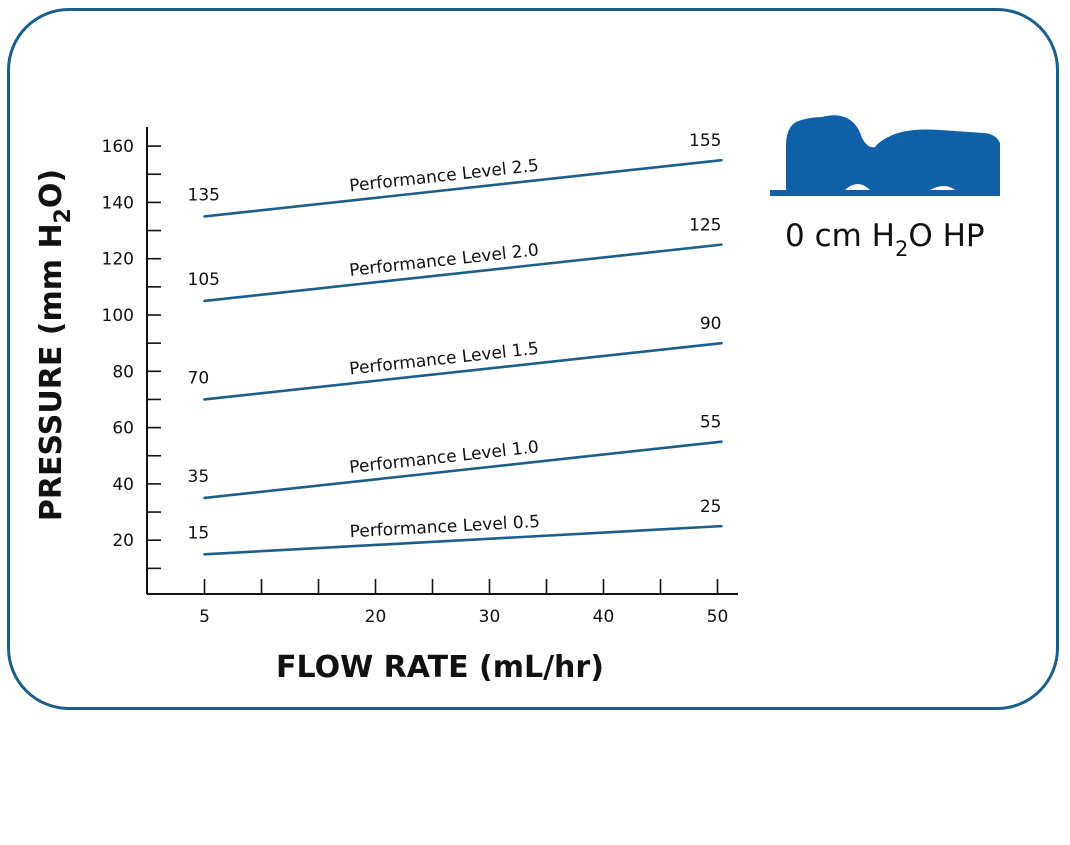 The width and height of the screenshot is (1070, 845). Describe the element at coordinates (946, 236) in the screenshot. I see `caption-suffix: O HP` at that location.